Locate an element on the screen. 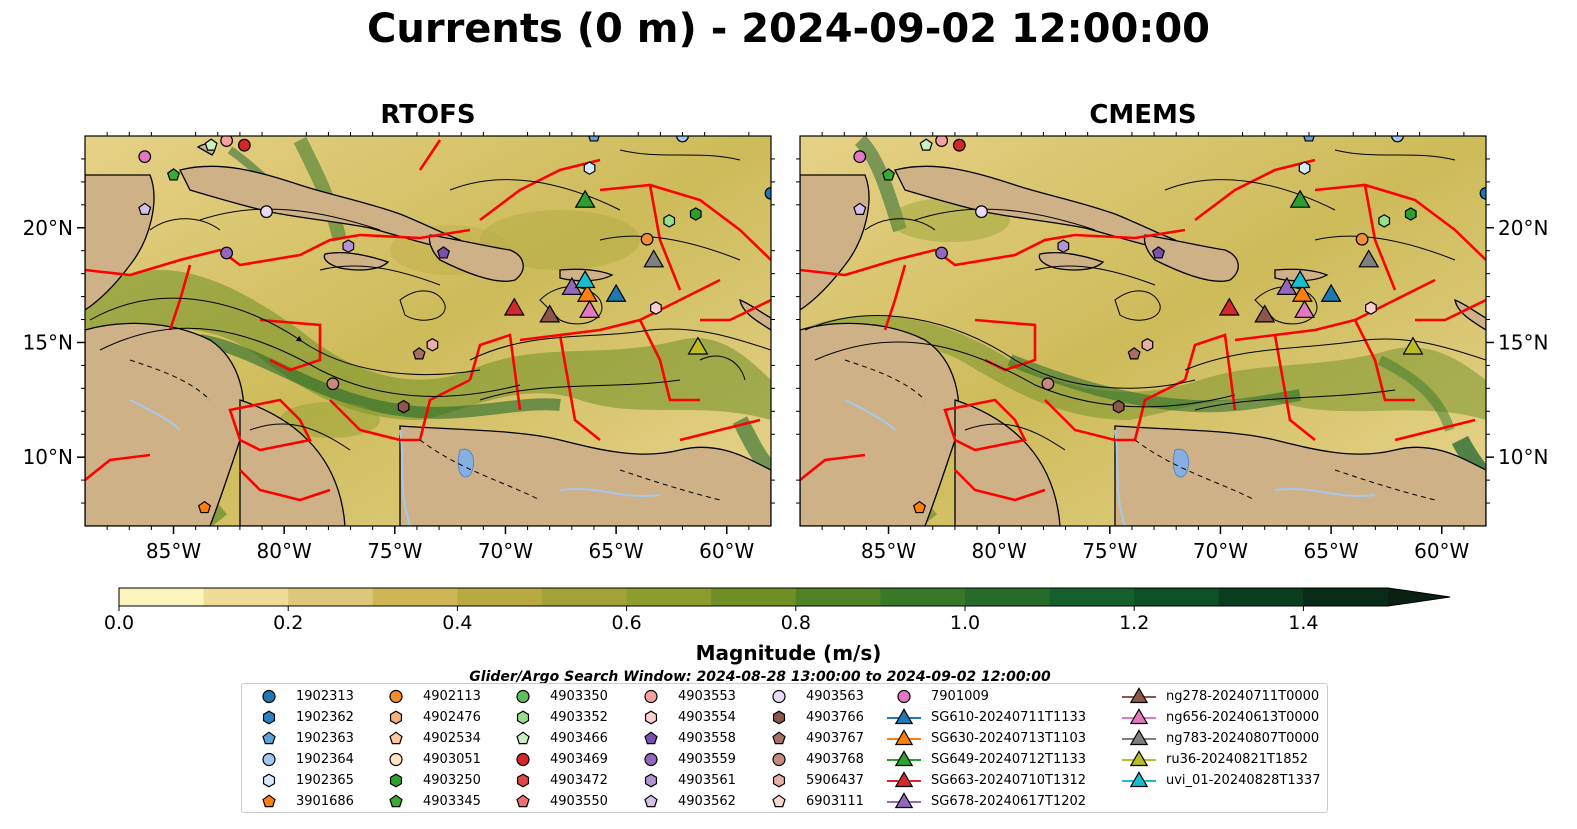  colorbar-label: Magnitude (m/s) is located at coordinates (788, 653).